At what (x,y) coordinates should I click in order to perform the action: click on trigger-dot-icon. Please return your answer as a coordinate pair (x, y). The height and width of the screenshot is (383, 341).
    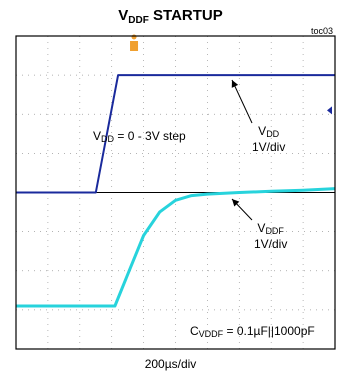
    Looking at the image, I should click on (134, 37).